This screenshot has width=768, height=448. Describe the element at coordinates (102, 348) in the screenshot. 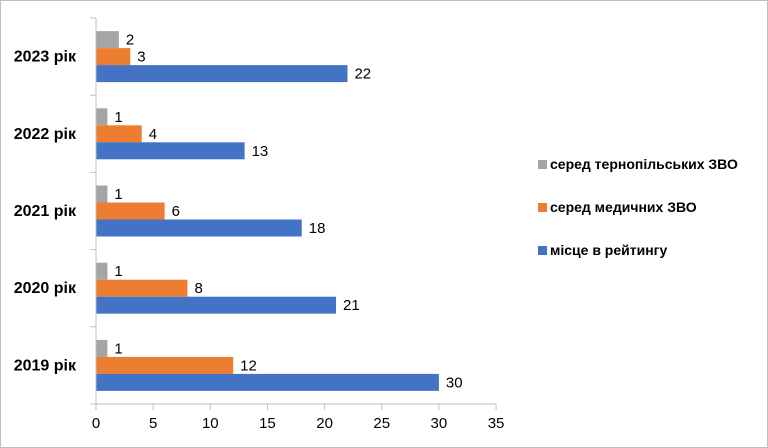

I see `bar-серед-тернопільських-ЗВО-2019-рік` at that location.